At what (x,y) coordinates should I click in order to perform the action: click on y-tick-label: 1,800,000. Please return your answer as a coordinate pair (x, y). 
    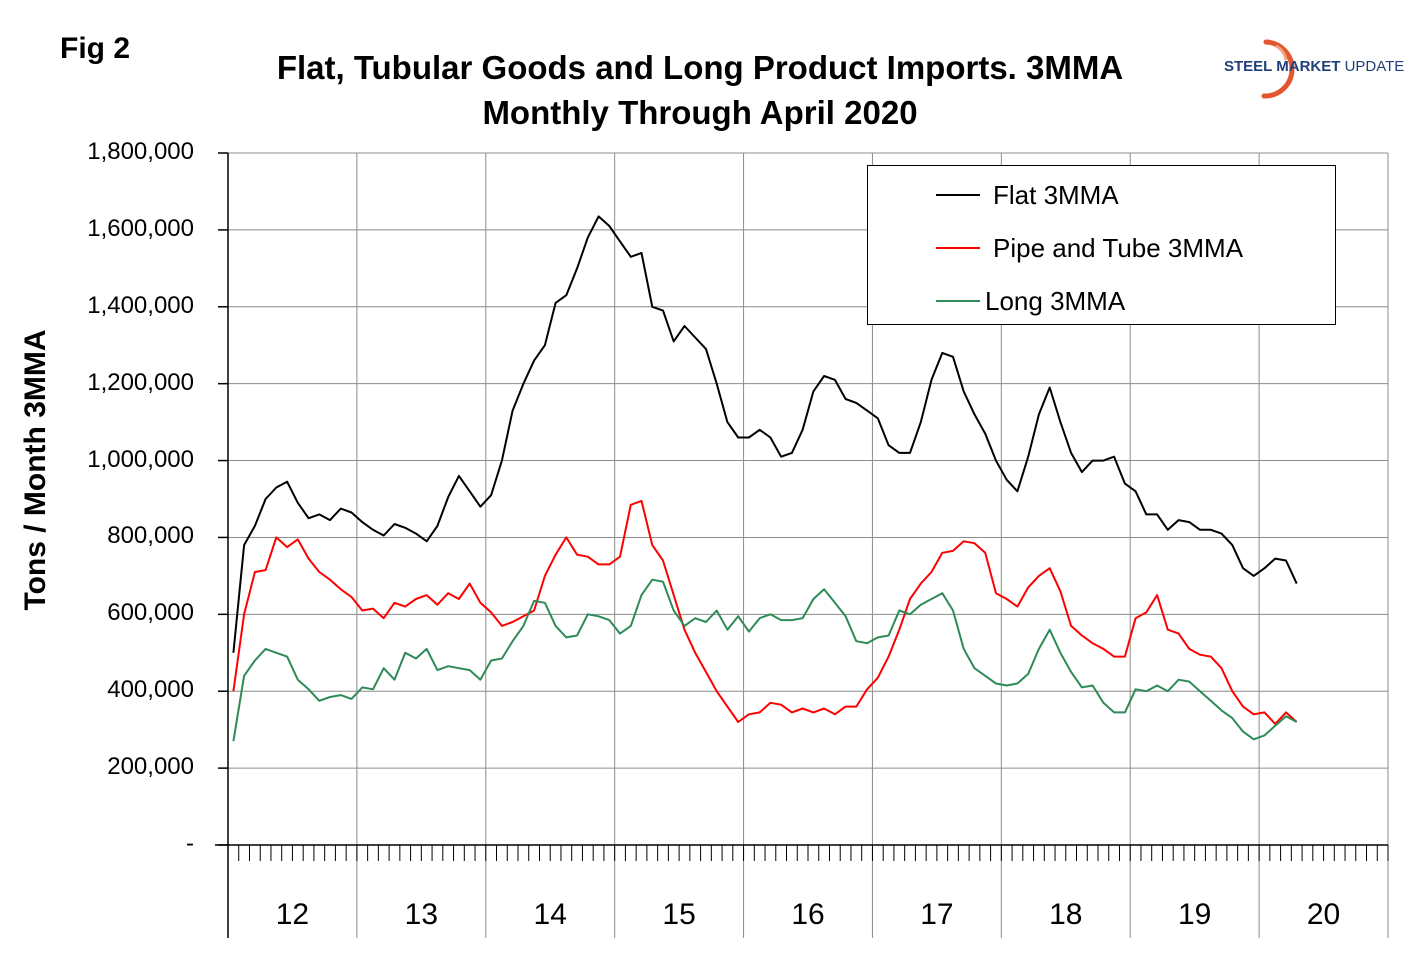
    Looking at the image, I should click on (140, 151).